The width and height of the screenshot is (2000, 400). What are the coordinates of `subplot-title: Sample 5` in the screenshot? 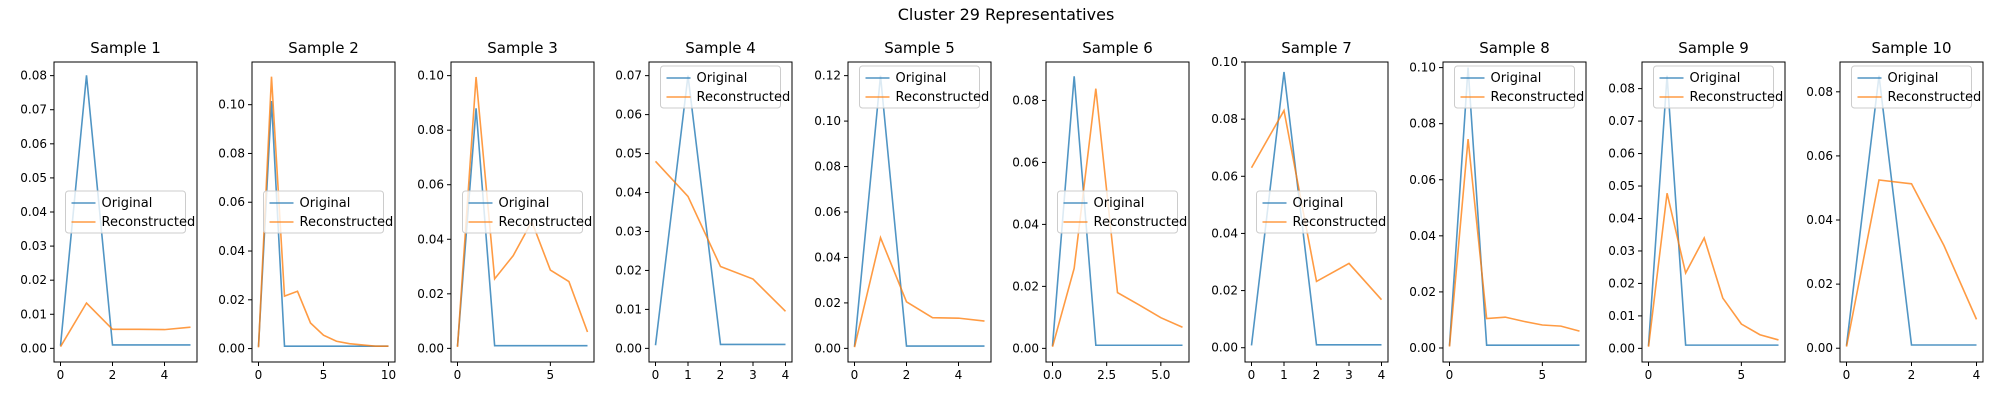 It's located at (919, 48).